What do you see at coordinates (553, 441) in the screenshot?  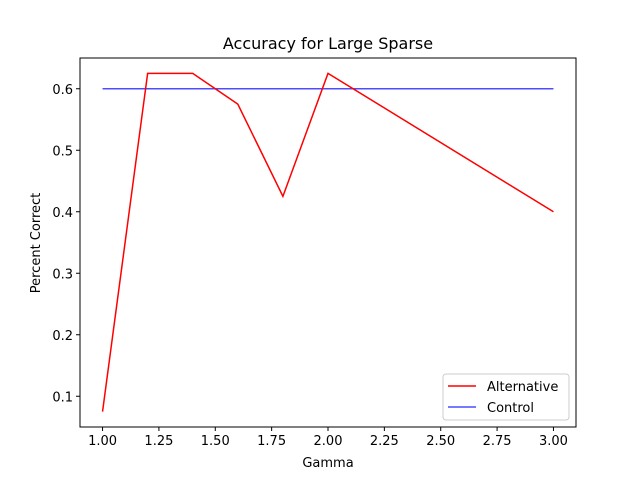 I see `x-tick-label: 3.00` at bounding box center [553, 441].